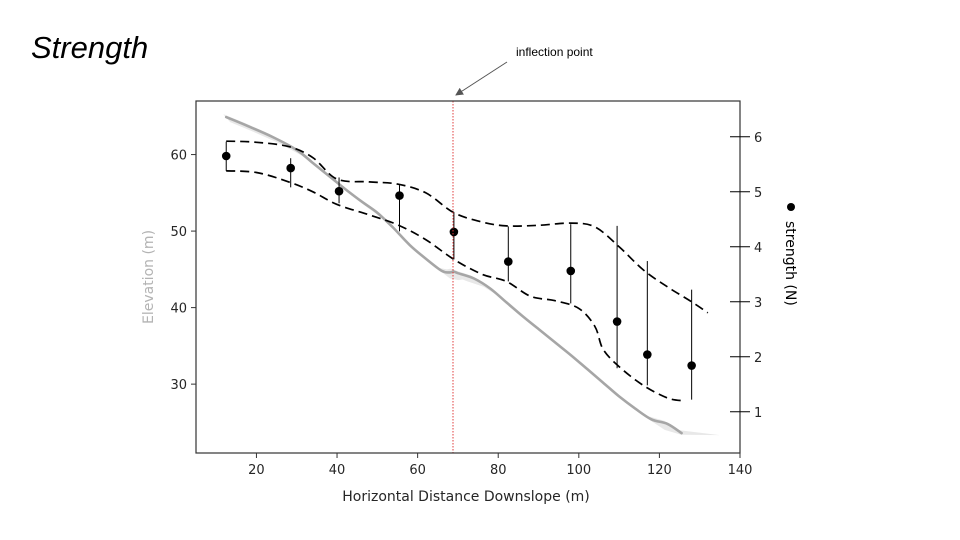 The height and width of the screenshot is (540, 960). What do you see at coordinates (758, 303) in the screenshot?
I see `right-y-tick-label: 3` at bounding box center [758, 303].